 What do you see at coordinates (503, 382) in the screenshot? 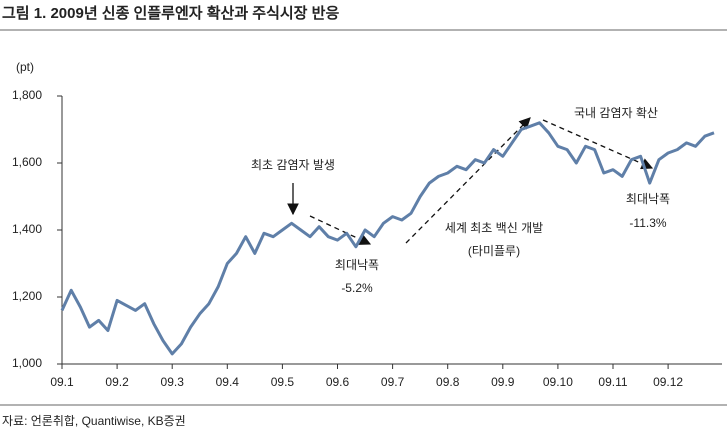
I see `x-tick-label: 09.9` at bounding box center [503, 382].